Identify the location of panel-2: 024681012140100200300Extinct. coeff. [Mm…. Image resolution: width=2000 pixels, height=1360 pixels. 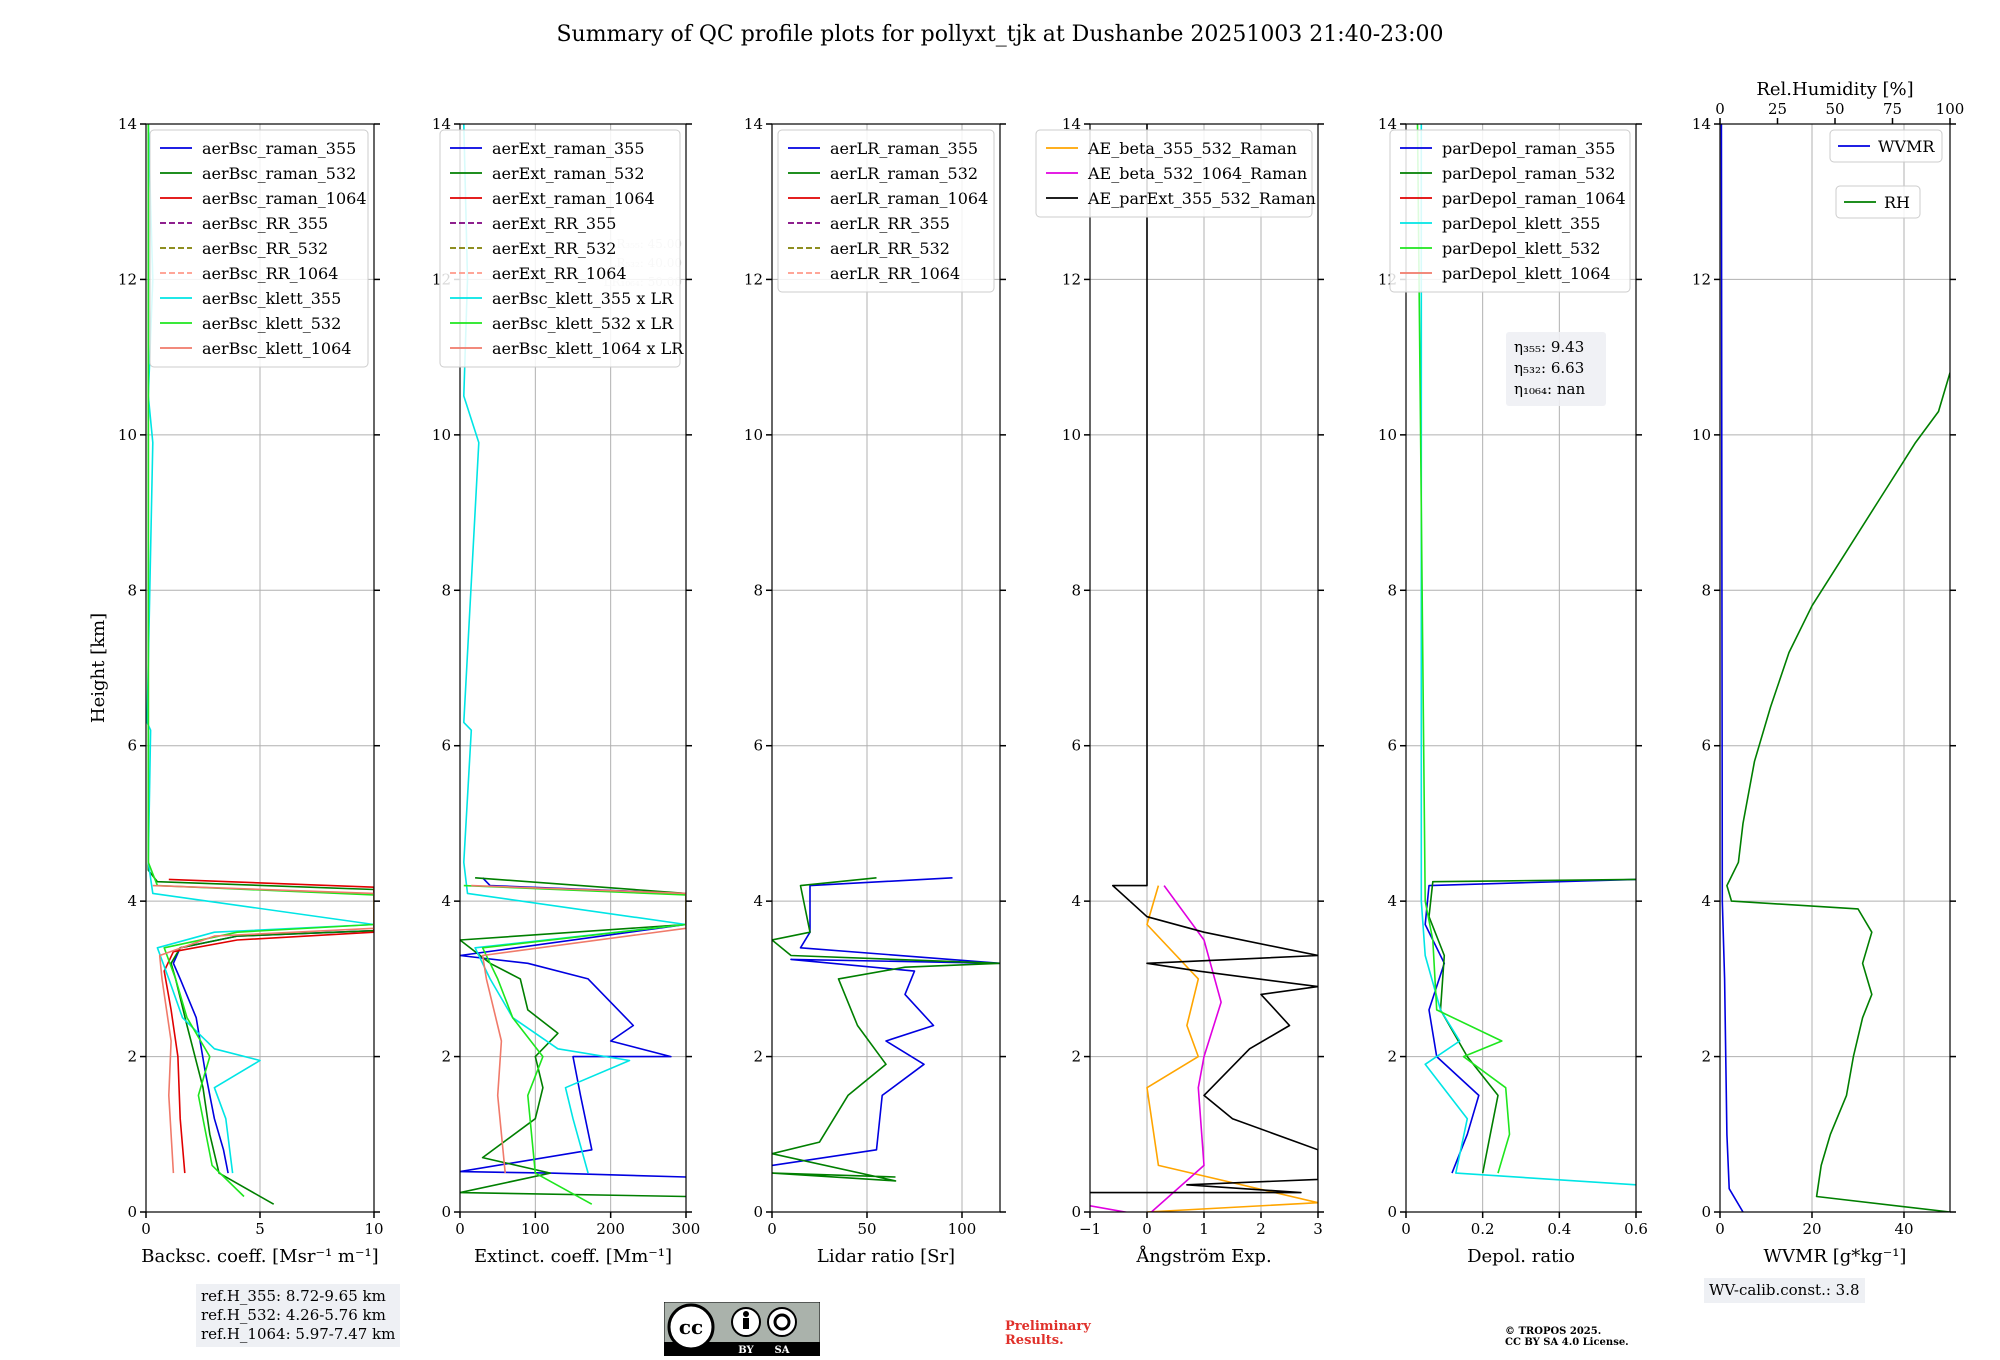
(566, 691).